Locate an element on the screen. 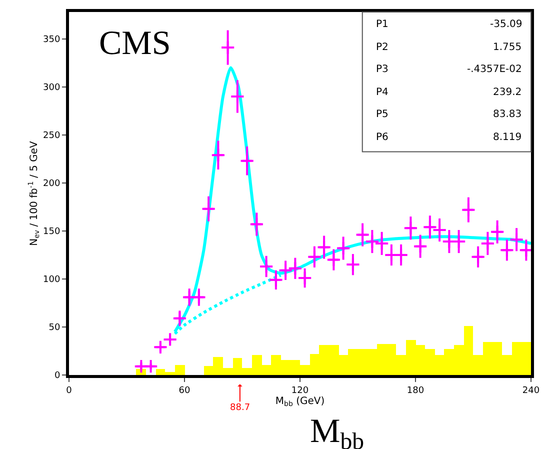  x-tick-label: 0 is located at coordinates (69, 391).